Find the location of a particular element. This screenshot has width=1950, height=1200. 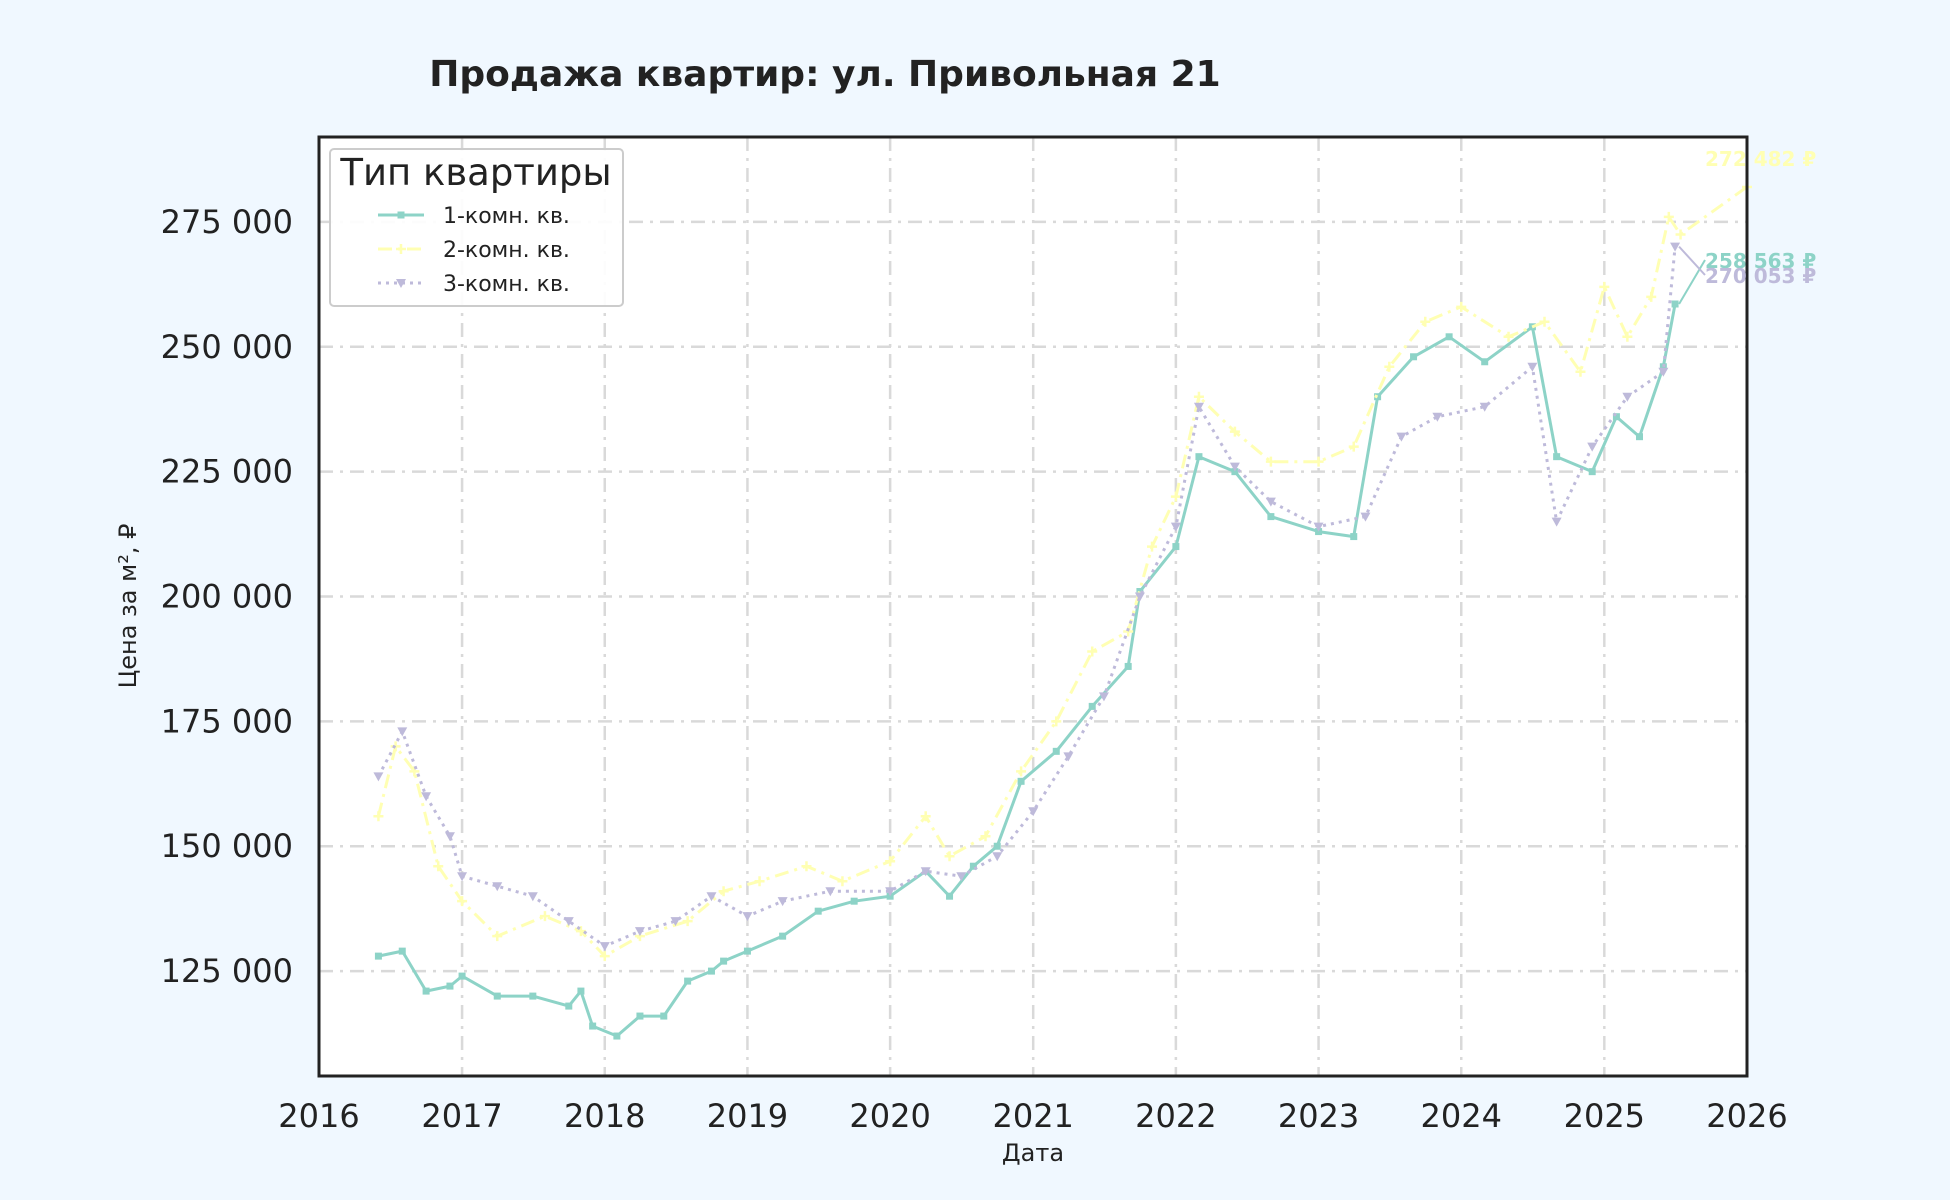

y-tick-label: 150 000 is located at coordinates (227, 846).